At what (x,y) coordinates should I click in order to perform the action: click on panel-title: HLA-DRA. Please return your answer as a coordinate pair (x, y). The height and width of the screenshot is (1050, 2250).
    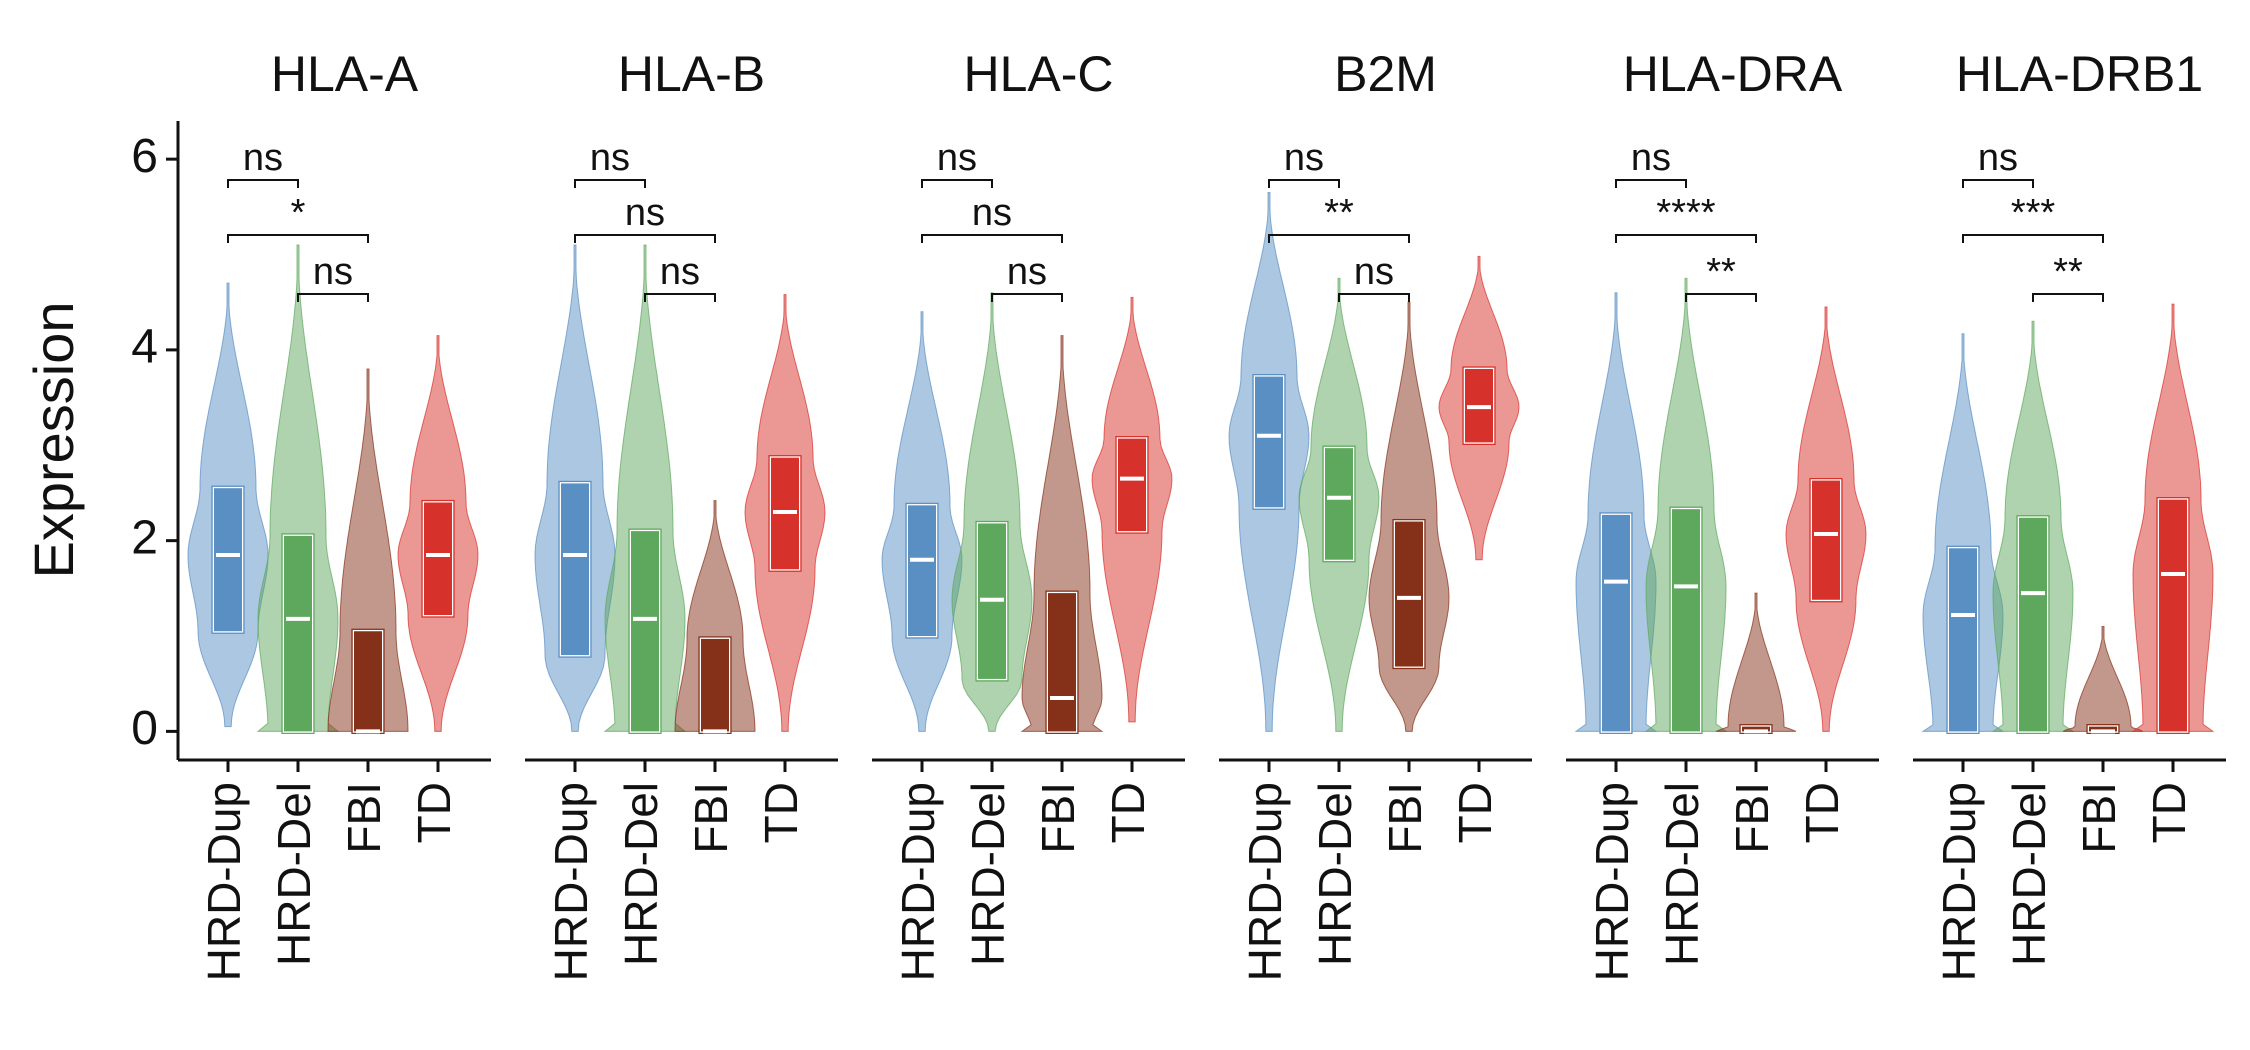
    Looking at the image, I should click on (1733, 74).